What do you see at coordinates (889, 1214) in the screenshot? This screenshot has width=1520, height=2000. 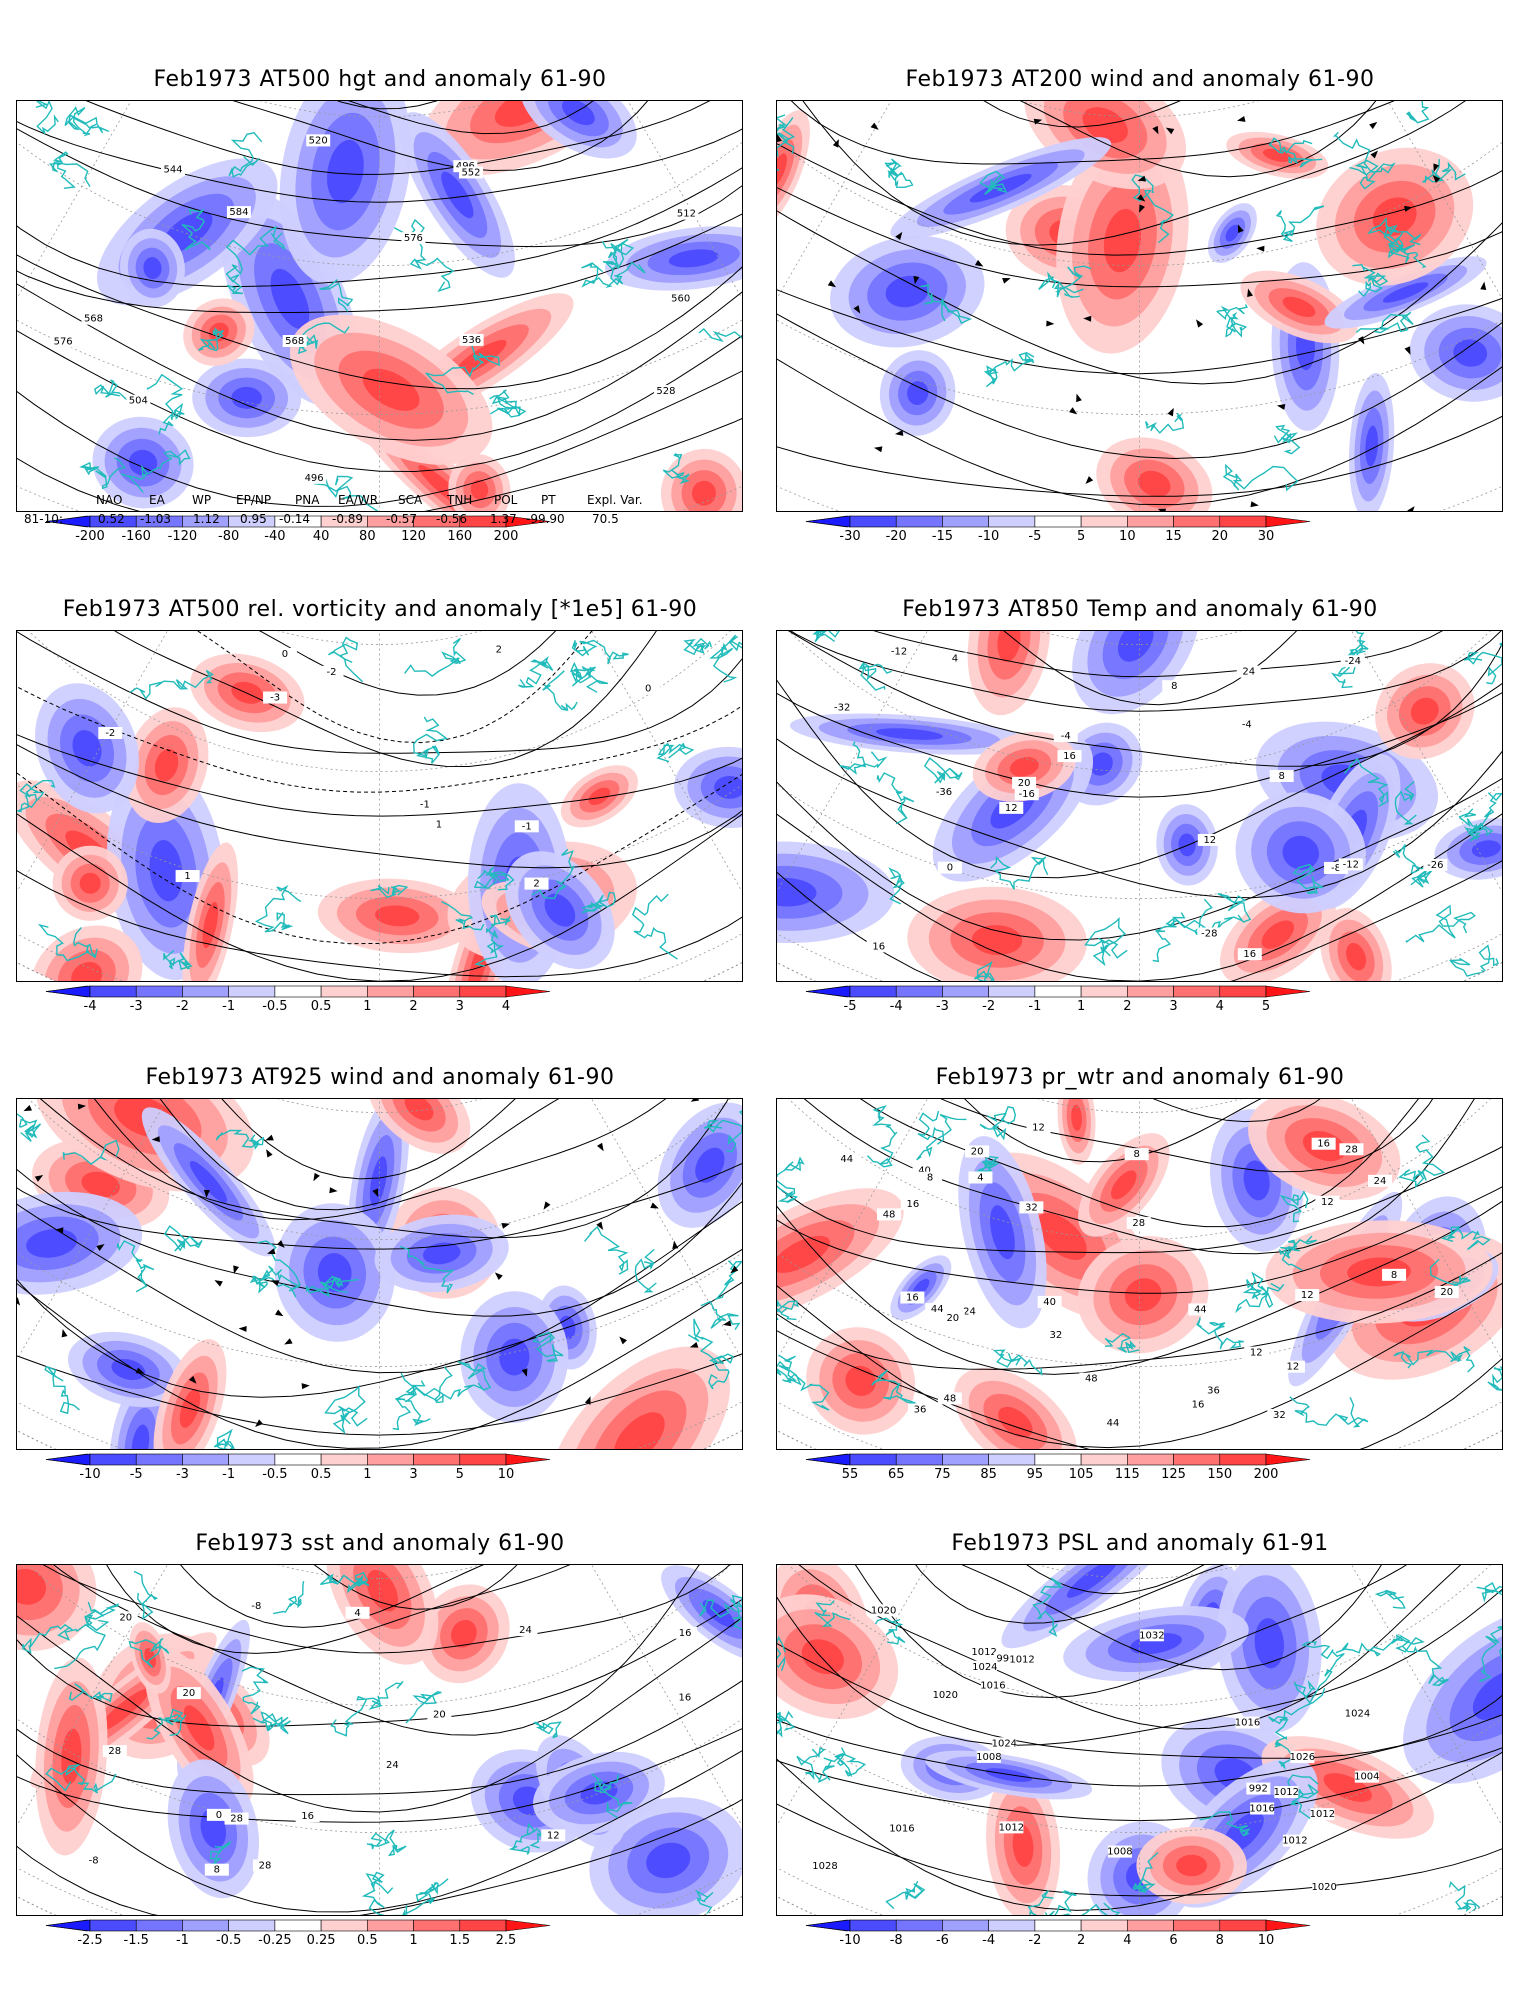 I see `contour-label: 48` at bounding box center [889, 1214].